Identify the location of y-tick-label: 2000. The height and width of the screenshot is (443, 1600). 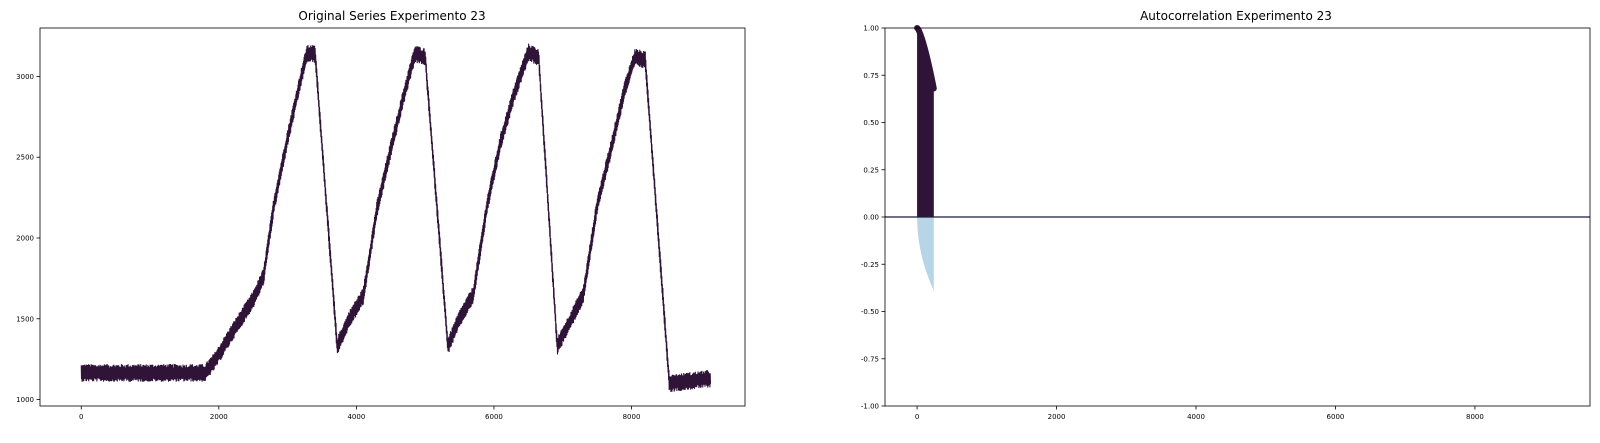
(25, 239).